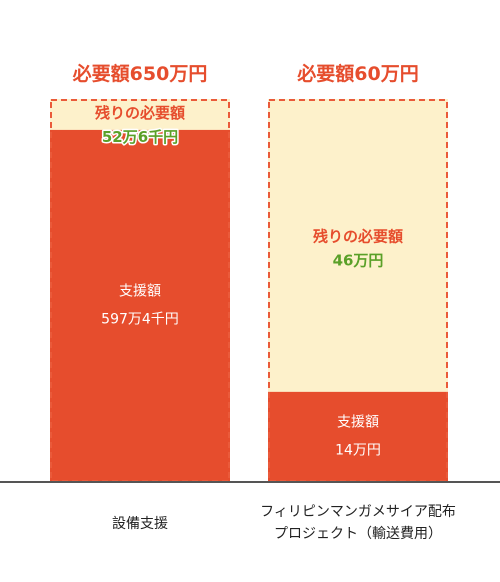  What do you see at coordinates (357, 73) in the screenshot?
I see `target-label-2: 必要額60万円` at bounding box center [357, 73].